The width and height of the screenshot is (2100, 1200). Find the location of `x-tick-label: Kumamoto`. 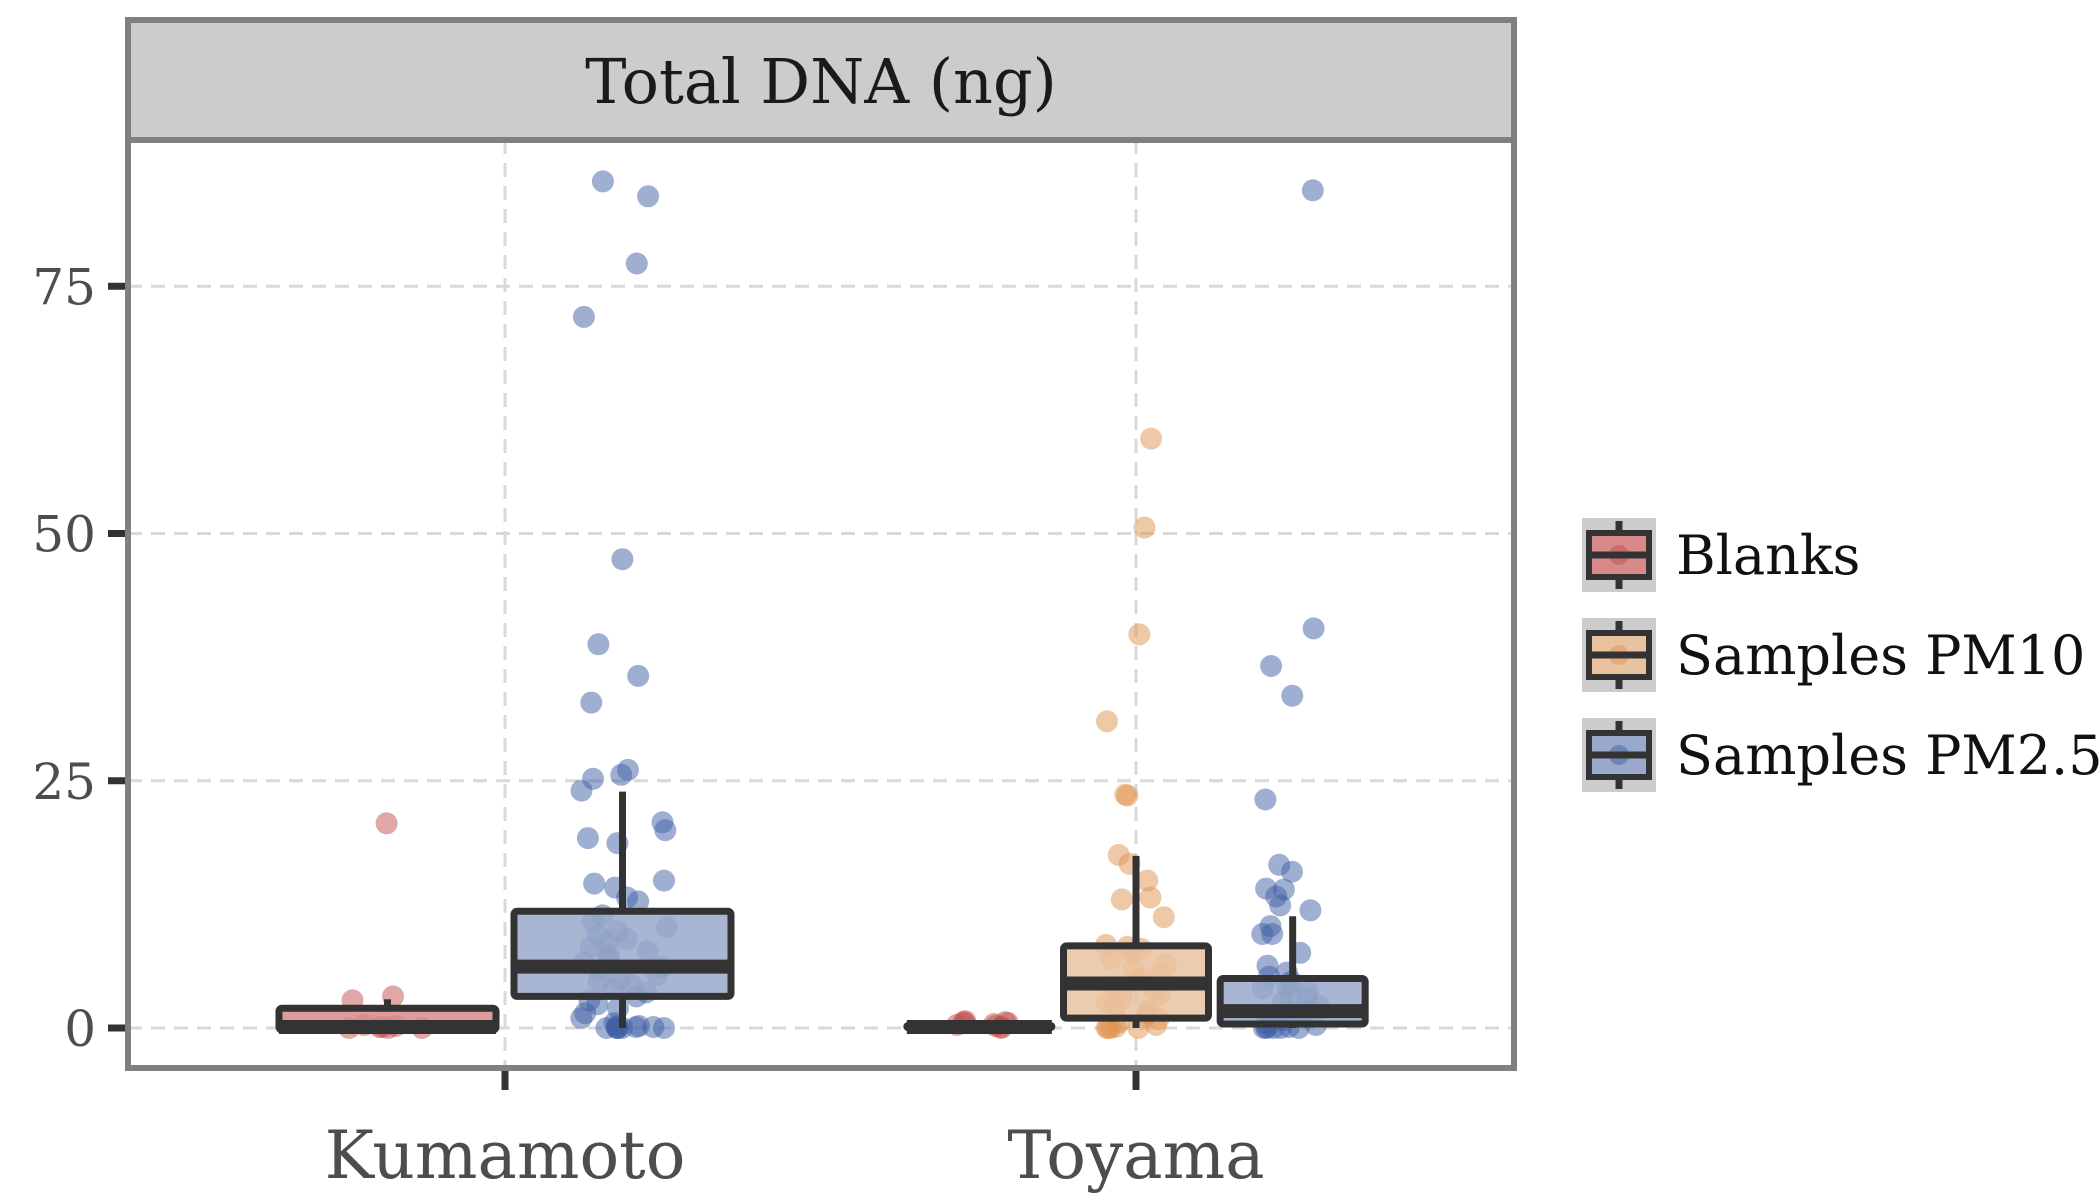

x-tick-label: Kumamoto is located at coordinates (505, 1155).